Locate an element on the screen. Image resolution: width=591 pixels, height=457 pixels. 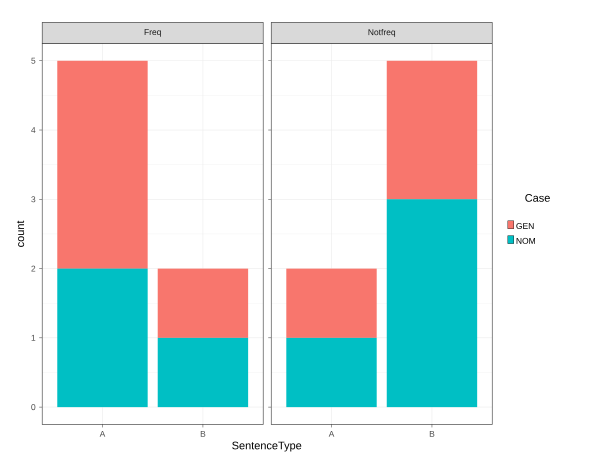
y-tick-label: 2 is located at coordinates (33, 269).